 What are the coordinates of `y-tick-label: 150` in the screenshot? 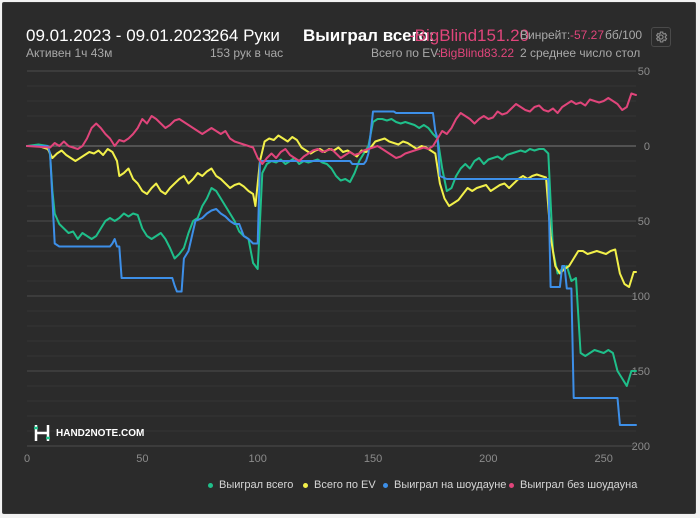 It's located at (641, 372).